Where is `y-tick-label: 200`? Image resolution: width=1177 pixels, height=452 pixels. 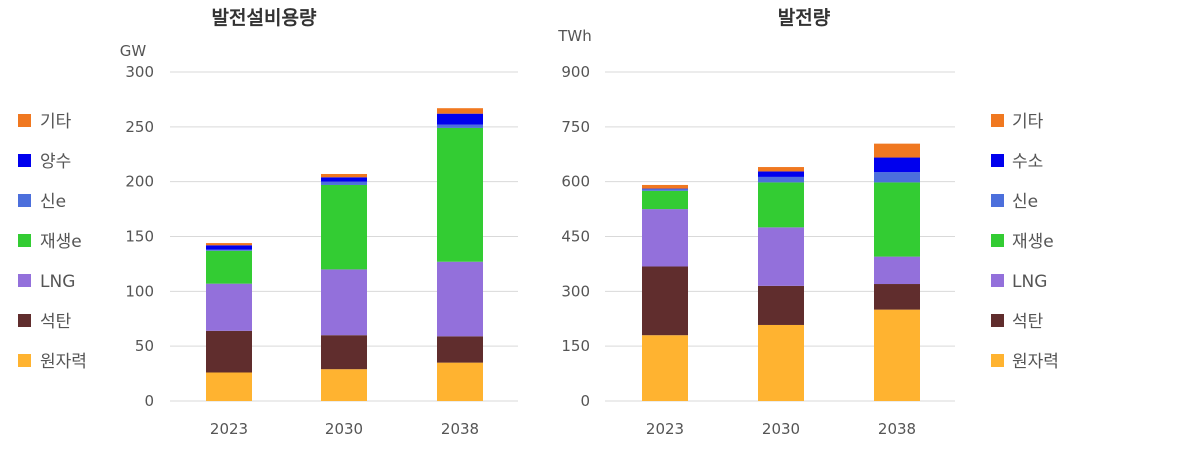 y-tick-label: 200 is located at coordinates (139, 182).